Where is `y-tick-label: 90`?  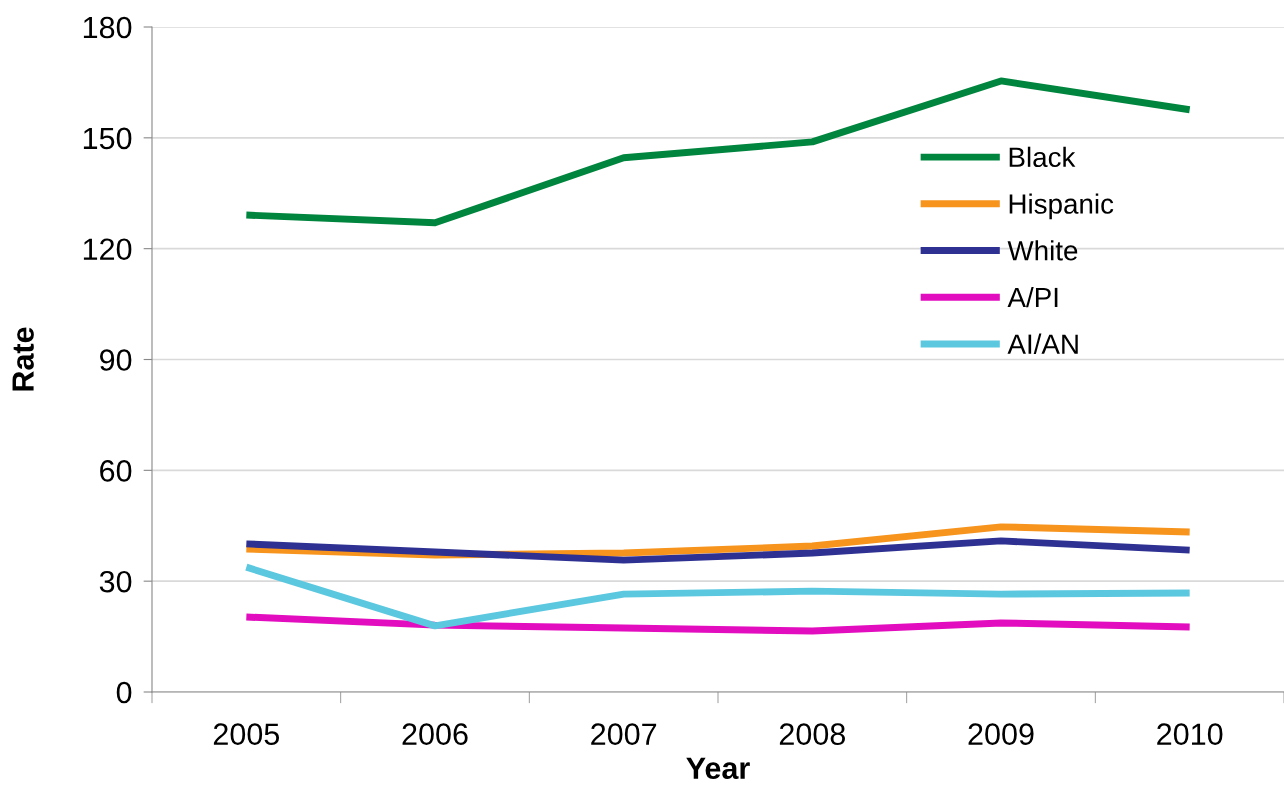
y-tick-label: 90 is located at coordinates (116, 360).